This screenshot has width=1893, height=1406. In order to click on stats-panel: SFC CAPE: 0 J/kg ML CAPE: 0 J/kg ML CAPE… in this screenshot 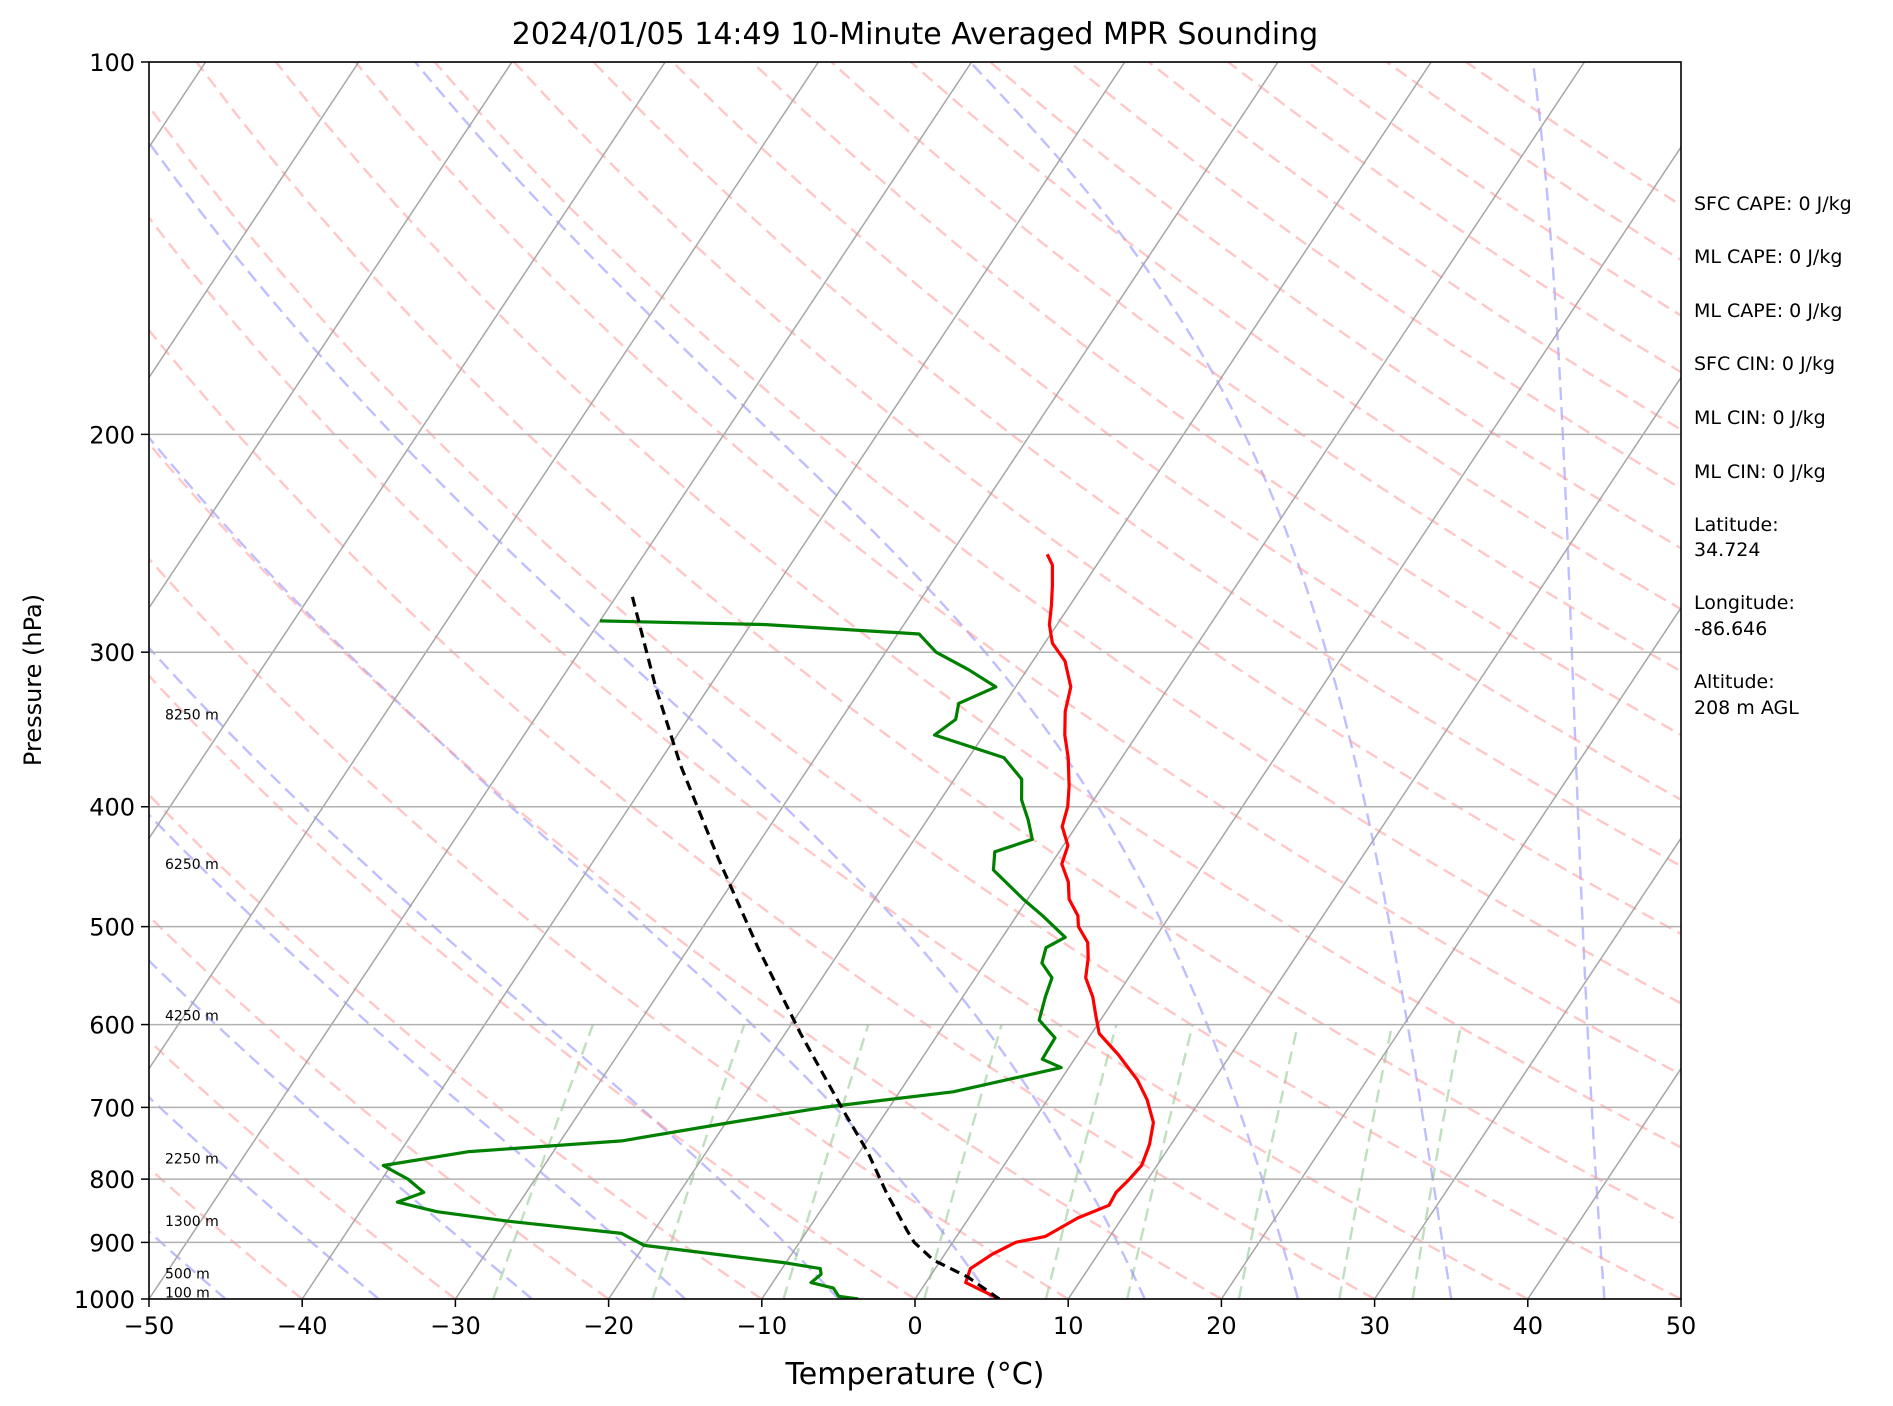, I will do `click(1773, 456)`.